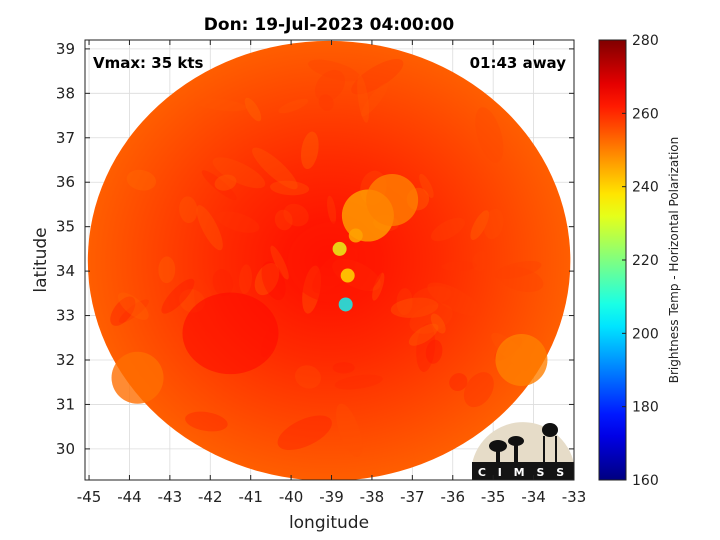 The image size is (720, 540). Describe the element at coordinates (345, 304) in the screenshot. I see `feature-hot-tower` at that location.